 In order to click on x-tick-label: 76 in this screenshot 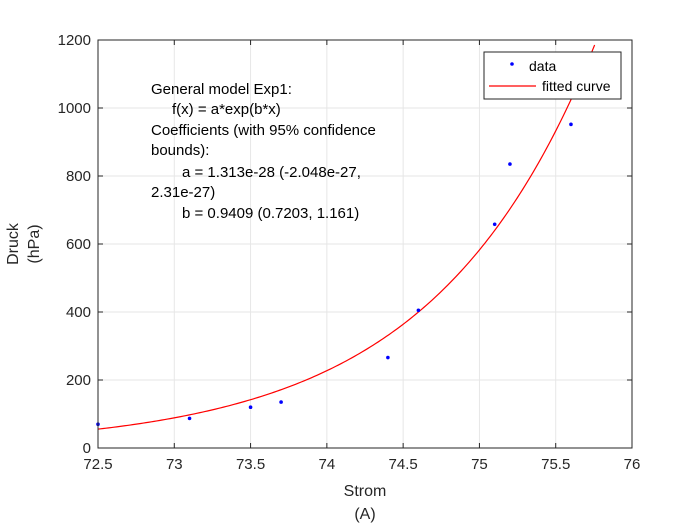, I will do `click(632, 464)`.